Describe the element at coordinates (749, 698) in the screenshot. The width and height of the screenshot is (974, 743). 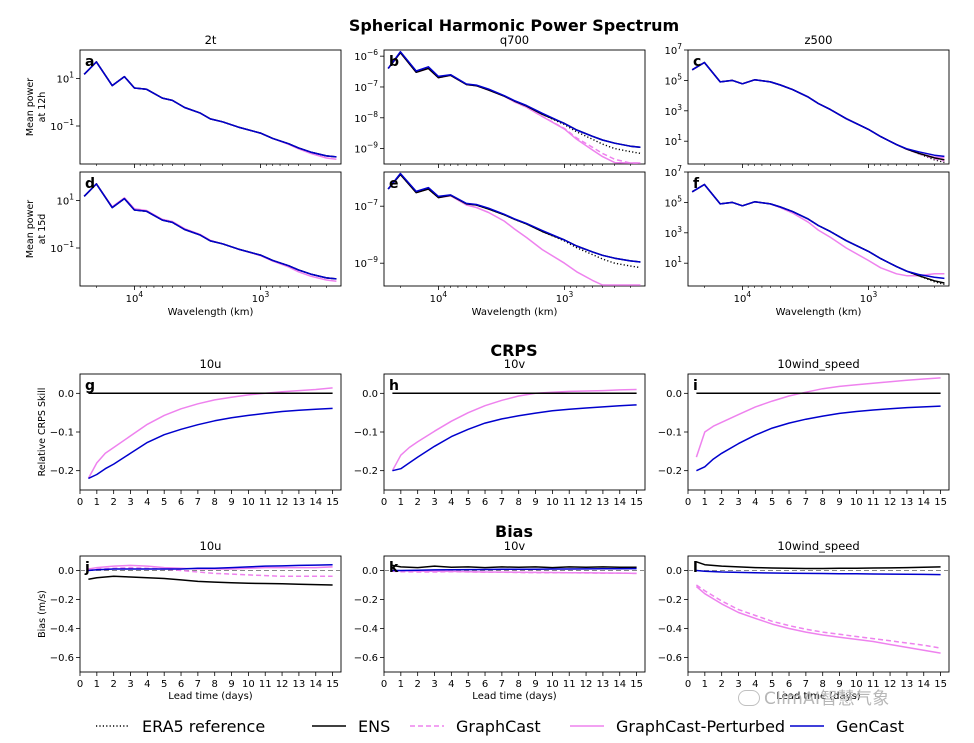
I see `wechat-icon` at that location.